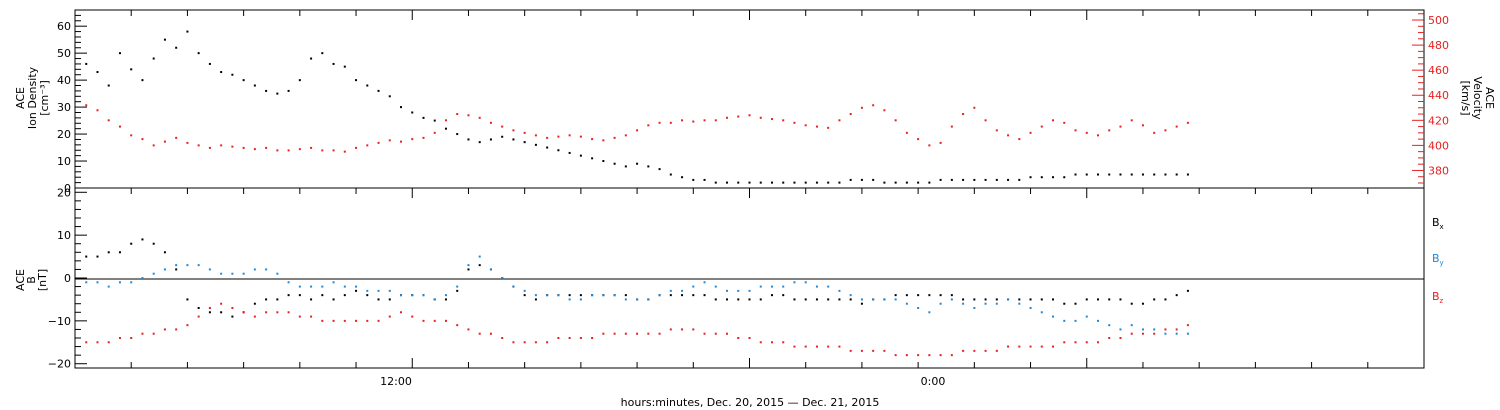 Image resolution: width=1500 pixels, height=410 pixels. Describe the element at coordinates (1438, 95) in the screenshot. I see `top-right-tick-label: 440` at that location.